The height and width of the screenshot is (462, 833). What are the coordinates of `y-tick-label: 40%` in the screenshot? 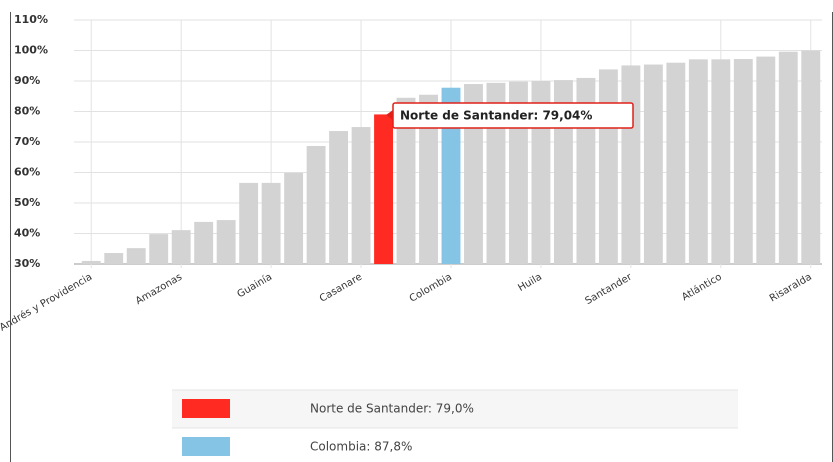 It's located at (27, 233).